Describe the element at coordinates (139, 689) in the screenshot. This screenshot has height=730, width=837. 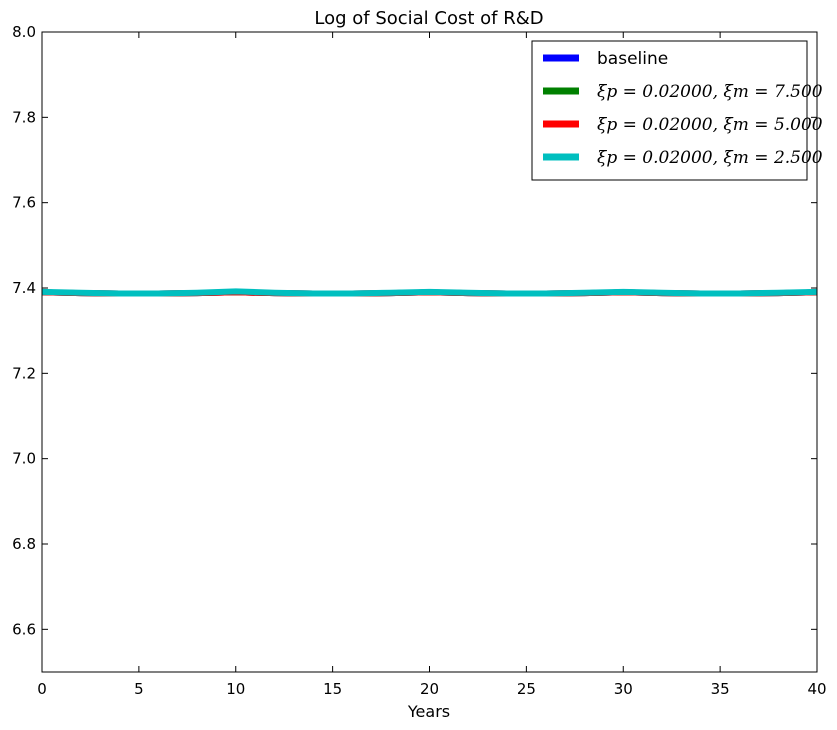
I see `x-tick-label-1: 5` at that location.